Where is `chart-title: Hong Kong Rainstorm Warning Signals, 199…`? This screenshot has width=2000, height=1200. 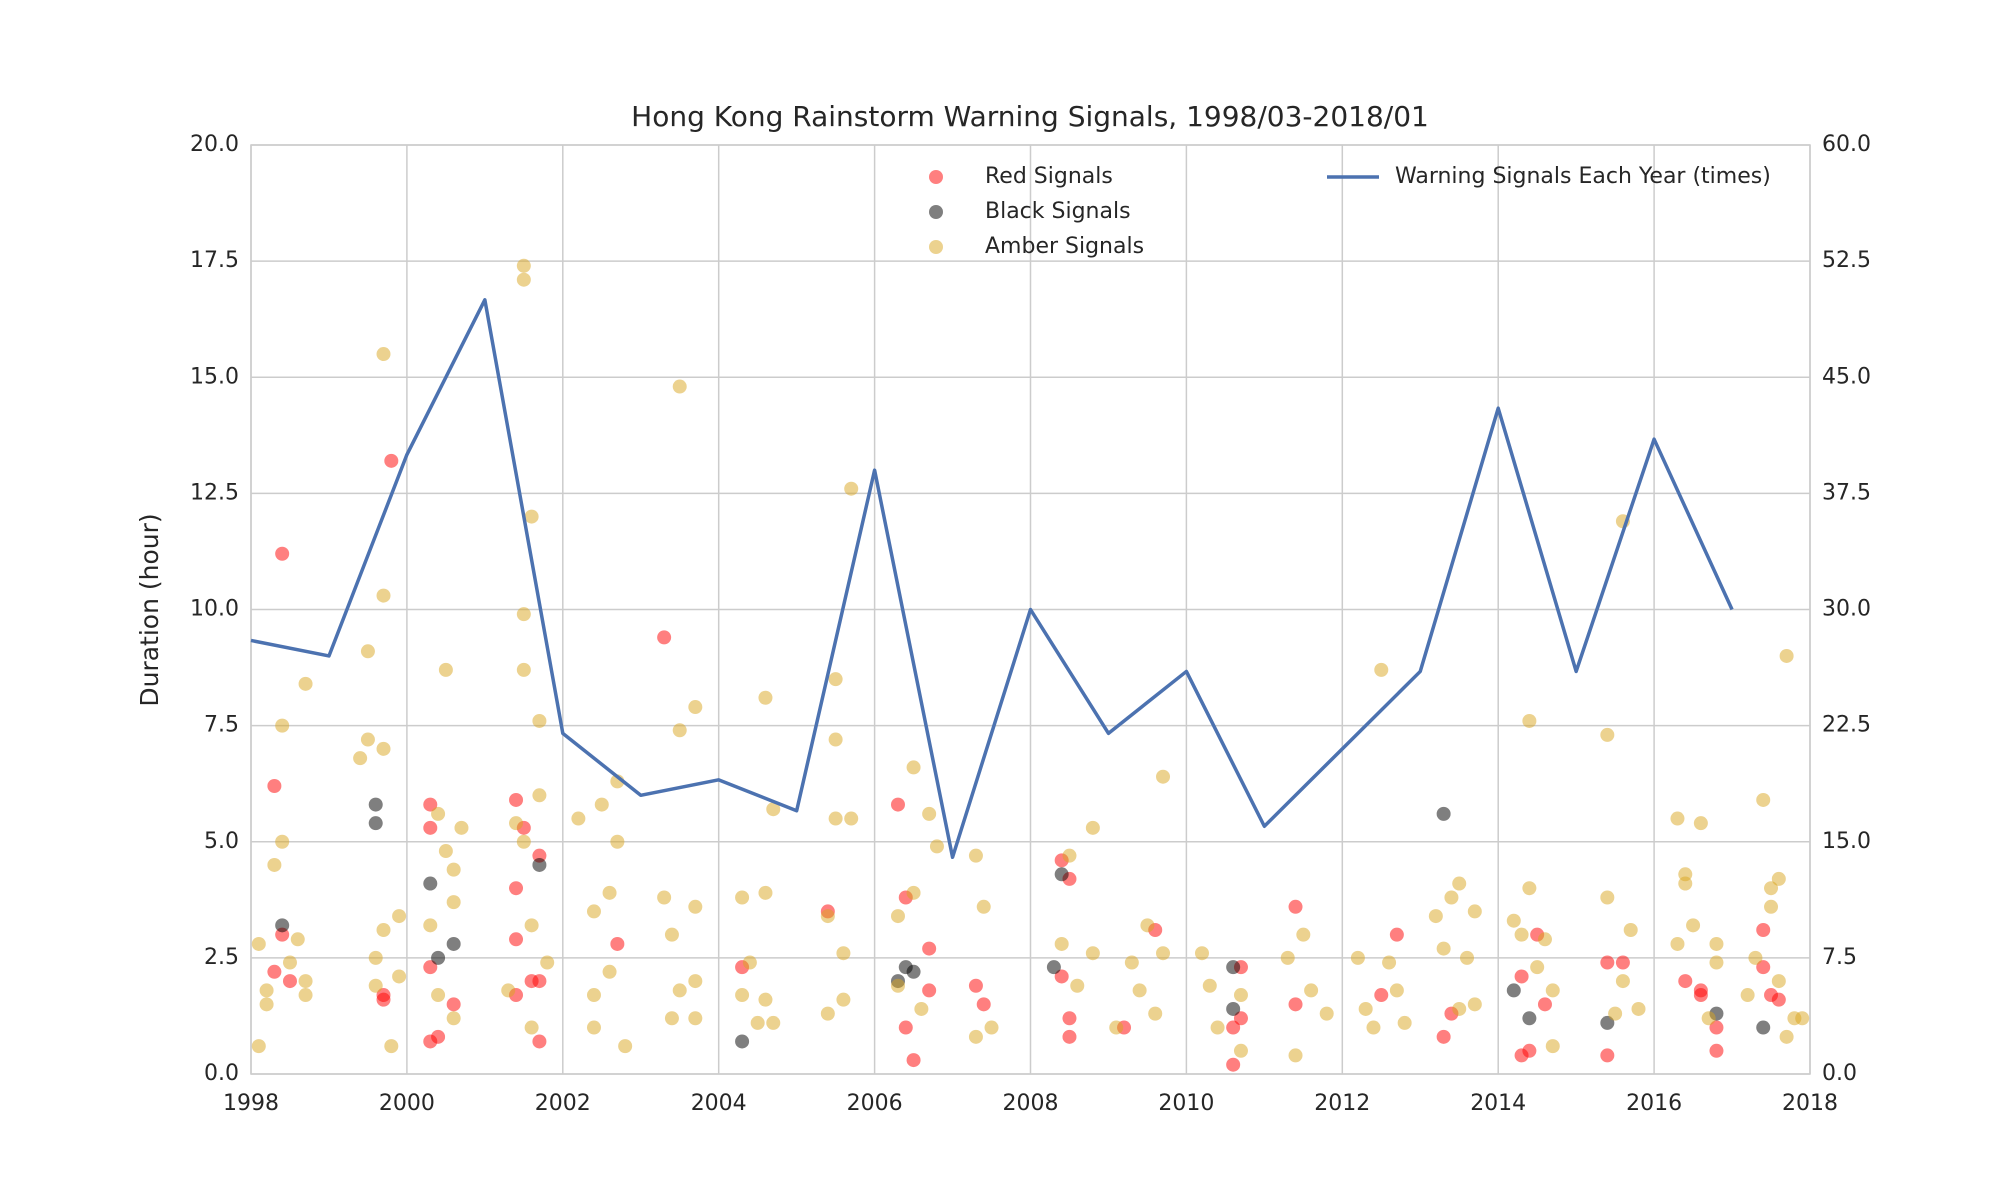
chart-title: Hong Kong Rainstorm Warning Signals, 199… is located at coordinates (1030, 116).